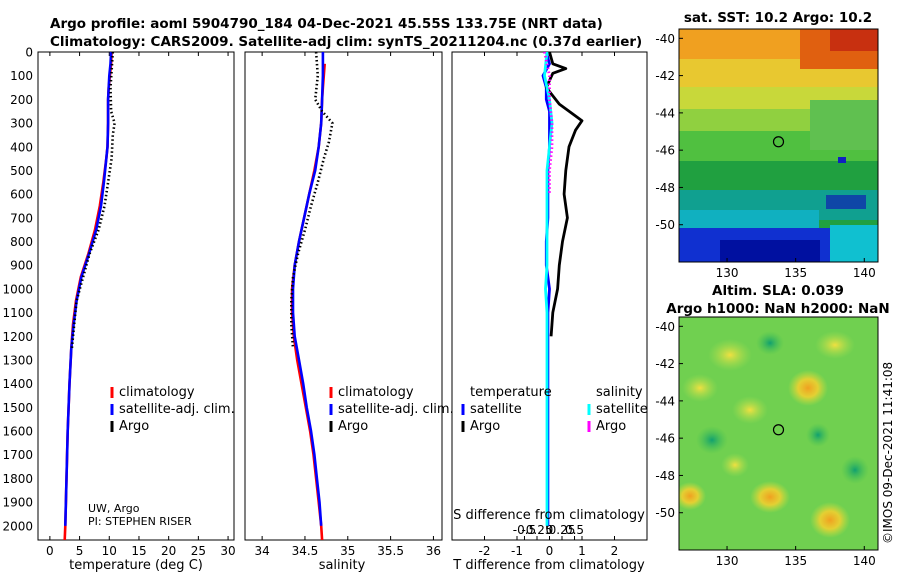  I want to click on sst-float-marker, so click(778, 142).